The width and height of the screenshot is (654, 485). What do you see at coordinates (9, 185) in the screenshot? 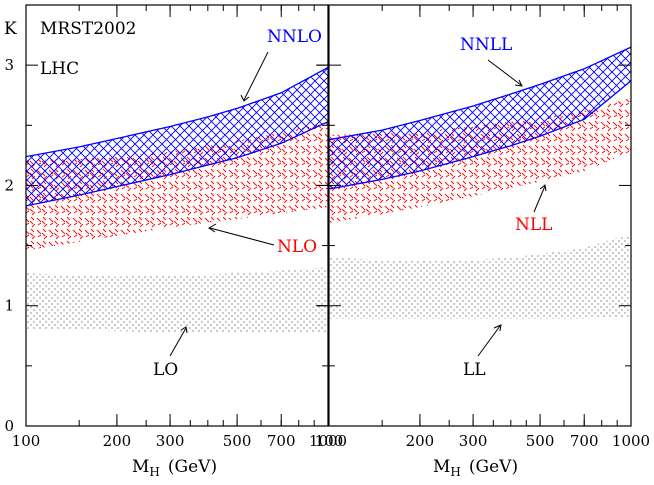
I see `y-tick-label: 2` at bounding box center [9, 185].